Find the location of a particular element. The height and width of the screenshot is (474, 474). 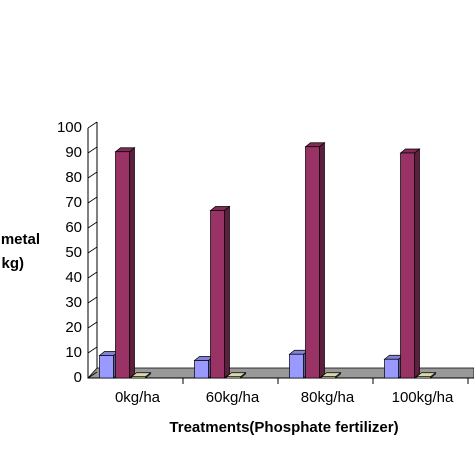

x-tick-label: 80kg/ha is located at coordinates (328, 397).